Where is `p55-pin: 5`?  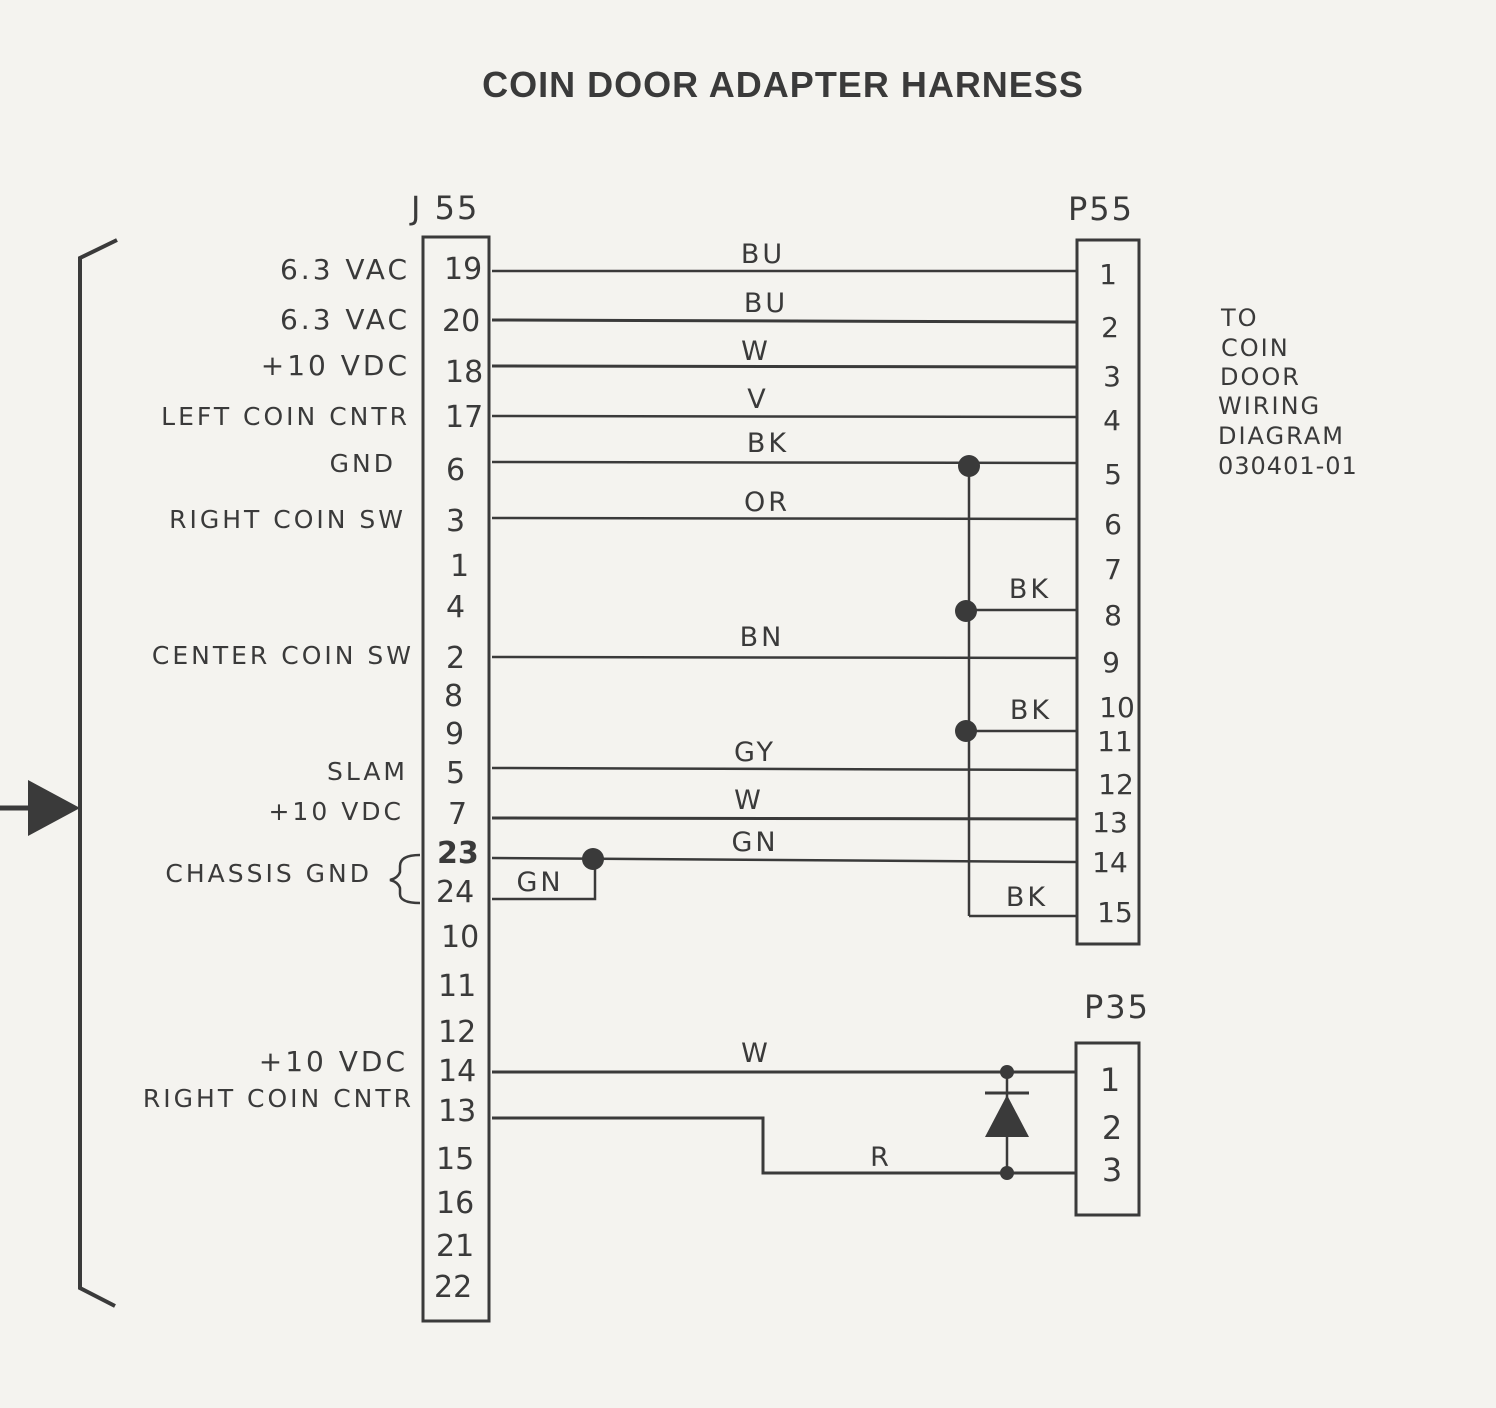
p55-pin: 5 is located at coordinates (1113, 474).